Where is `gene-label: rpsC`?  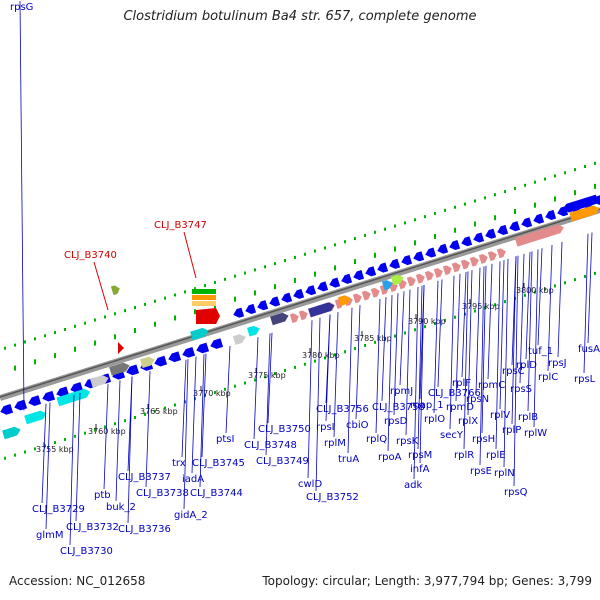 gene-label: rpsC is located at coordinates (513, 371).